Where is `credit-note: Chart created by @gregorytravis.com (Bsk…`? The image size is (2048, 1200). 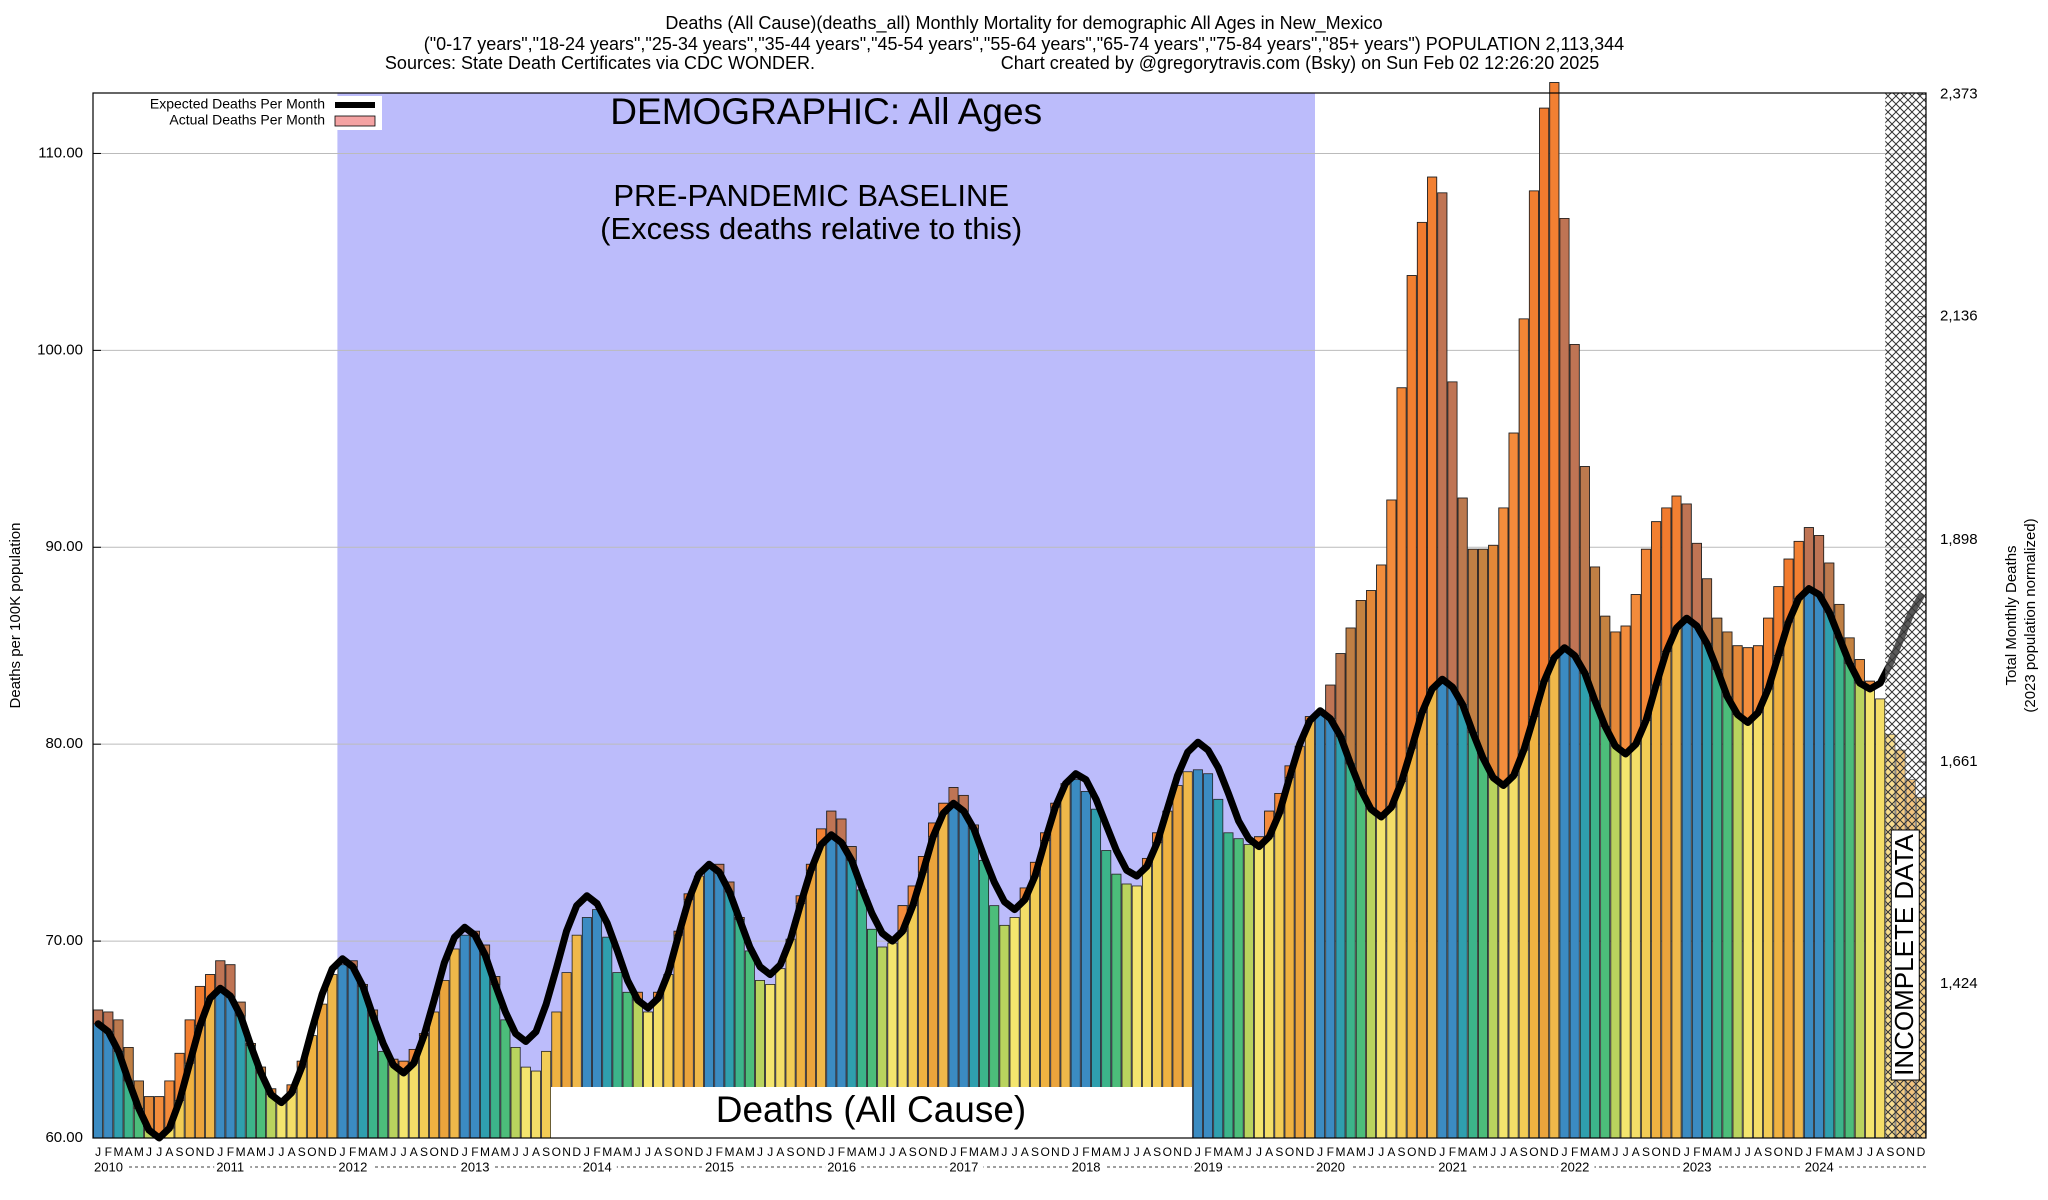
credit-note: Chart created by @gregorytravis.com (Bsk… is located at coordinates (1300, 63).